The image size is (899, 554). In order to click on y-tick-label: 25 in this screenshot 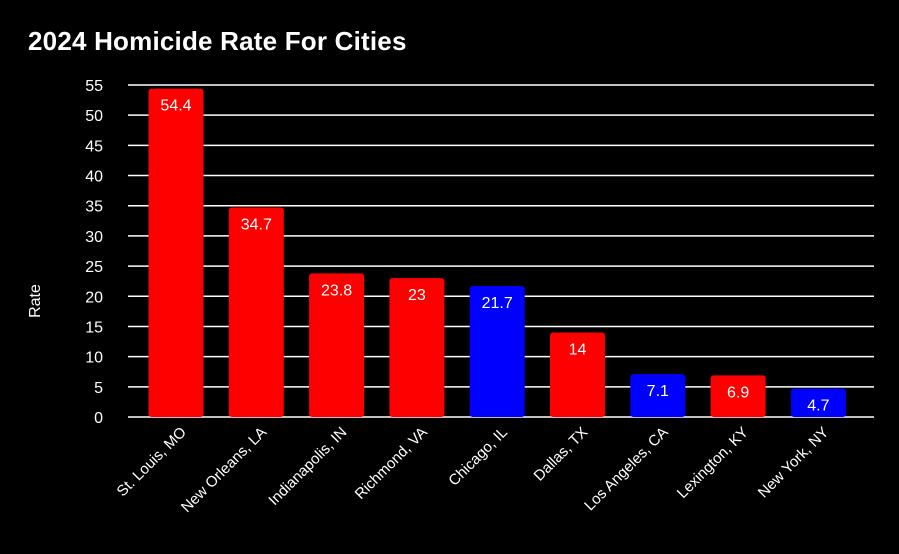, I will do `click(94, 267)`.